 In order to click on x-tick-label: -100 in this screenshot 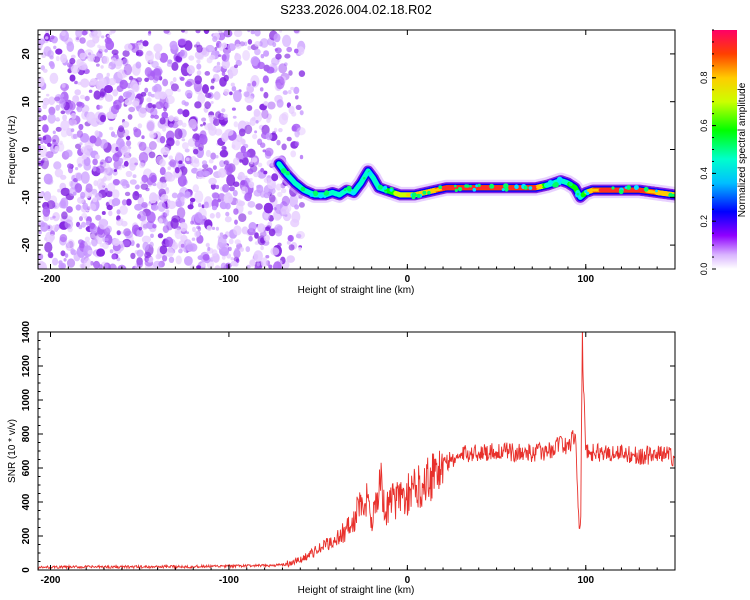, I will do `click(229, 279)`.